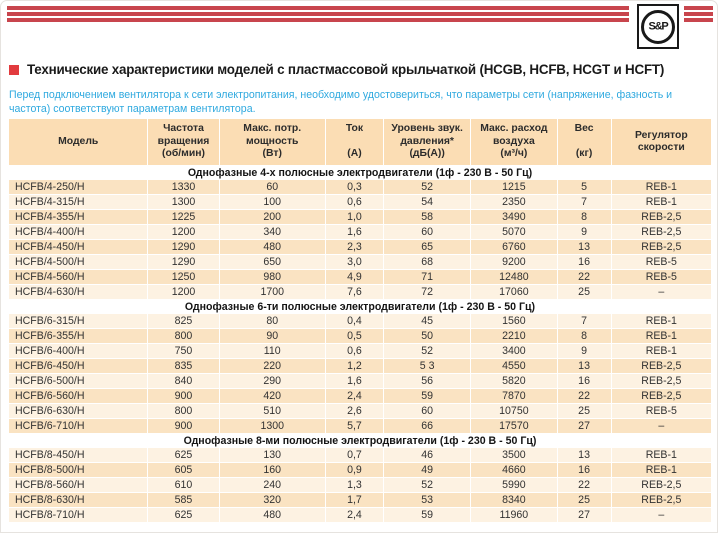  What do you see at coordinates (272, 187) in the screenshot?
I see `value-cell-power: 60` at bounding box center [272, 187].